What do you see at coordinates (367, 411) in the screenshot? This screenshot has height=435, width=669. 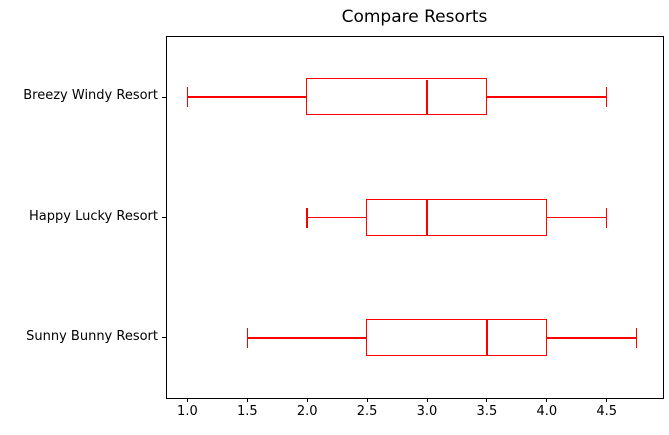 I see `x-tick-label: 2.5` at bounding box center [367, 411].